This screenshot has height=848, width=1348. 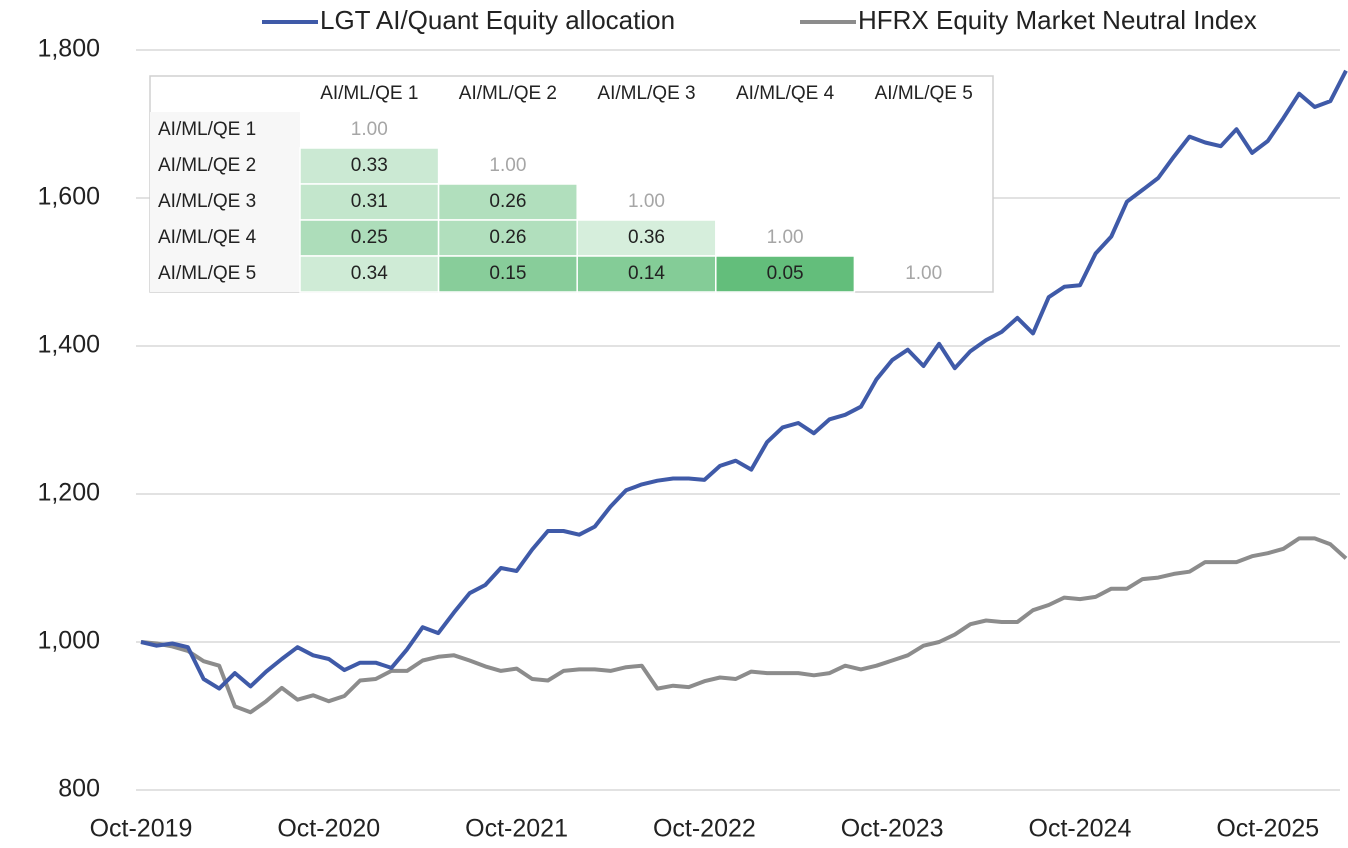 I want to click on cell-value: 0.14, so click(x=646, y=273).